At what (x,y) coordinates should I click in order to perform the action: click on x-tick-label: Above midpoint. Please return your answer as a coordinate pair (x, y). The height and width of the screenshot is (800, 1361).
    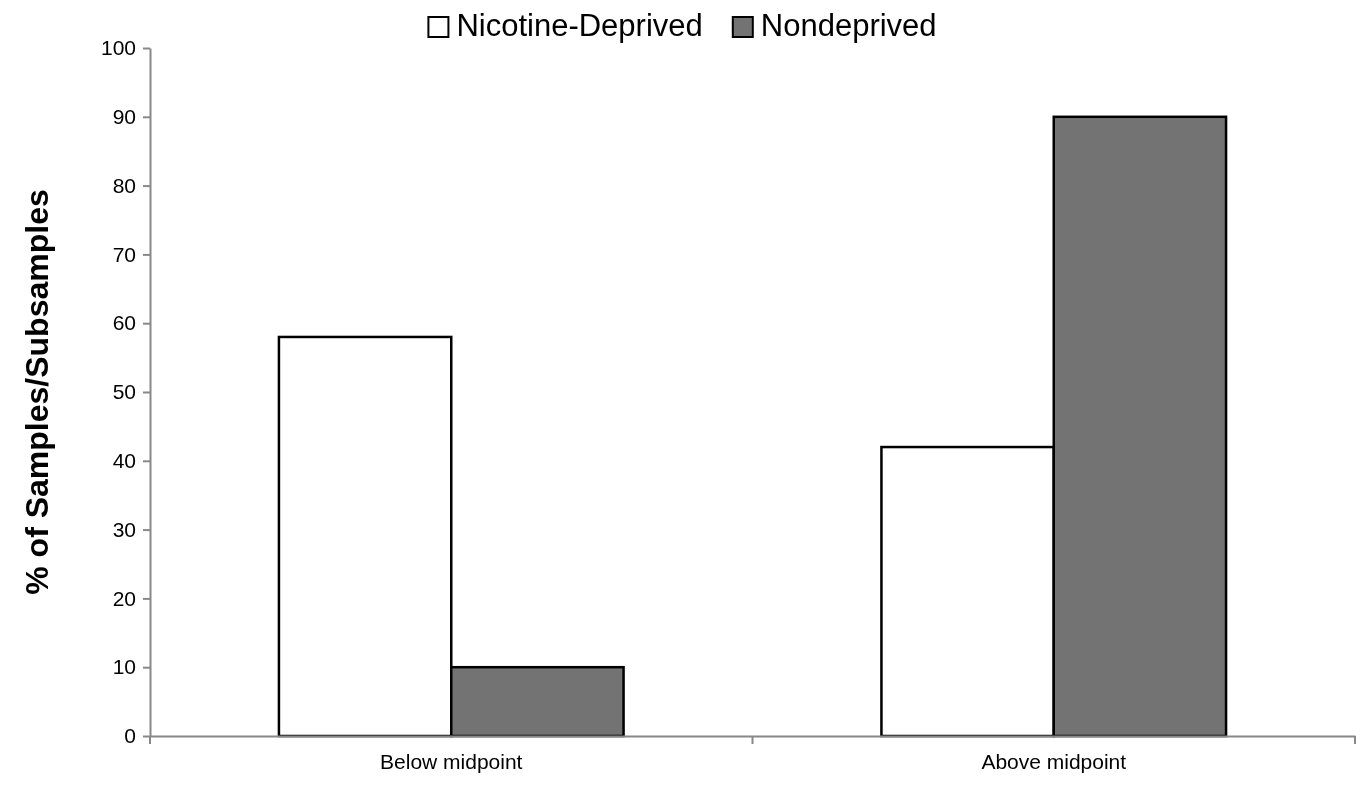
    Looking at the image, I should click on (1054, 761).